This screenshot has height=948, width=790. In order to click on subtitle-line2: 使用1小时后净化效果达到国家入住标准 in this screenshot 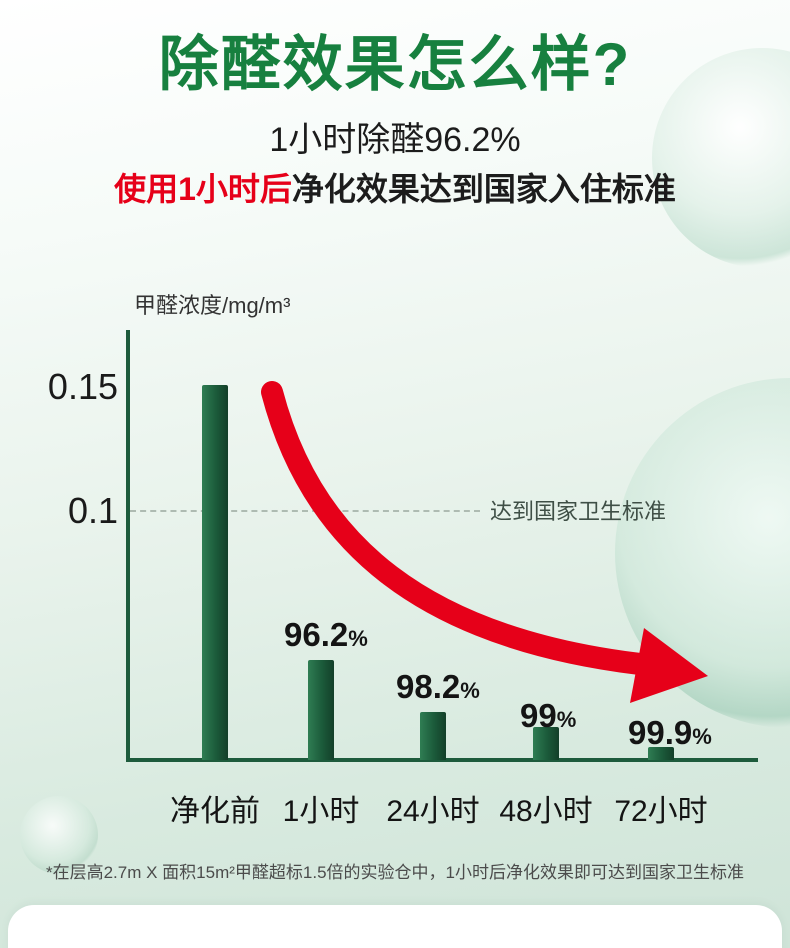, I will do `click(395, 187)`.